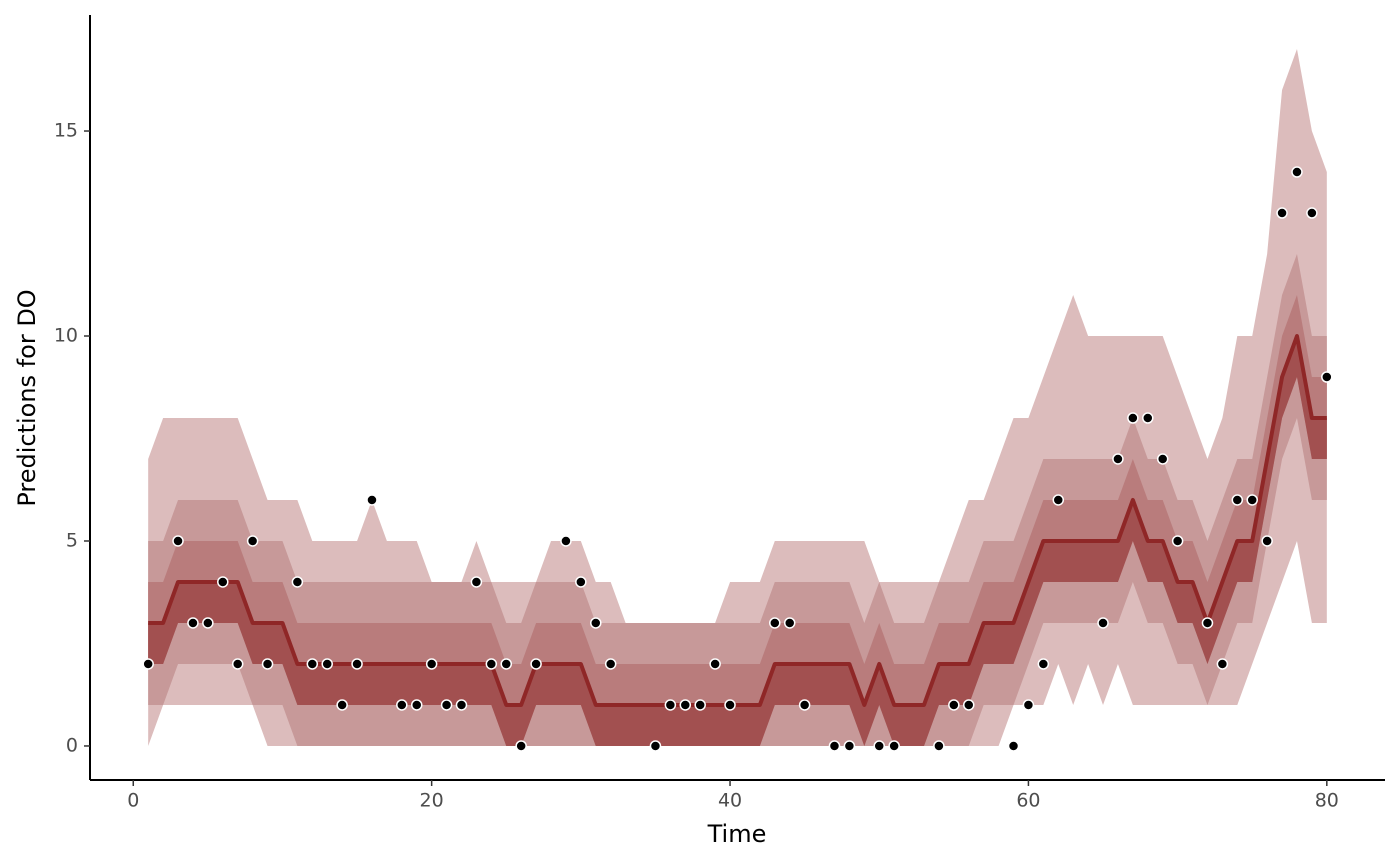 The height and width of the screenshot is (866, 1400). I want to click on y-tick-label: 15, so click(66, 131).